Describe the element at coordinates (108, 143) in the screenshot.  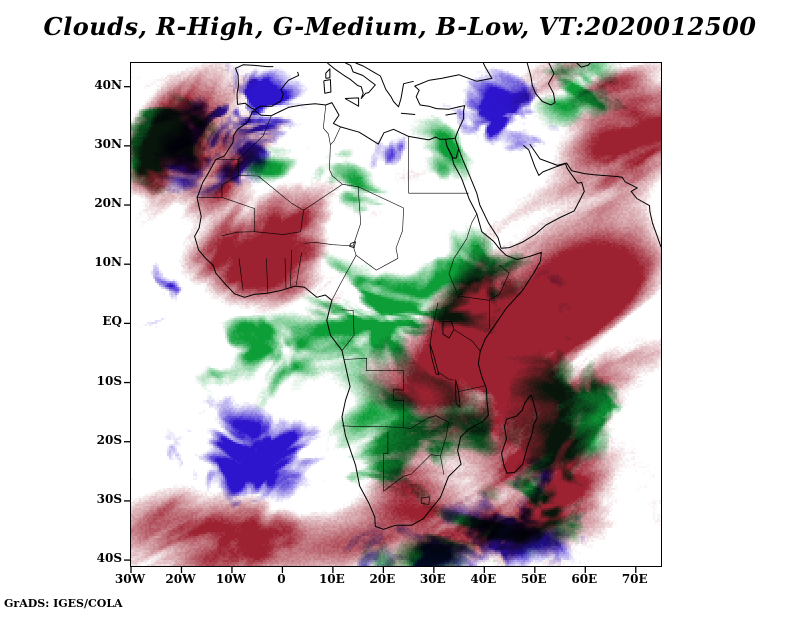
I see `y-tick-label-30N: 30N` at that location.